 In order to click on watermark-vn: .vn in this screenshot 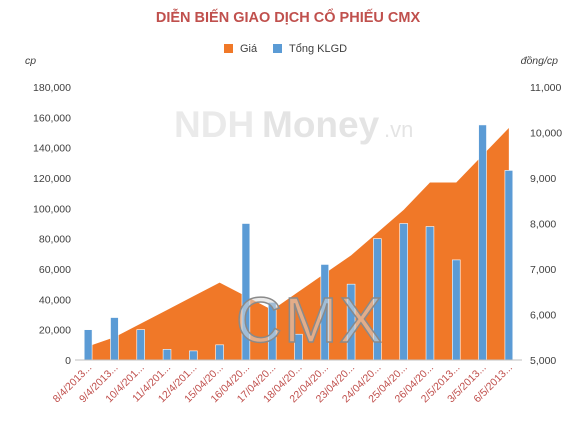, I will do `click(398, 129)`.